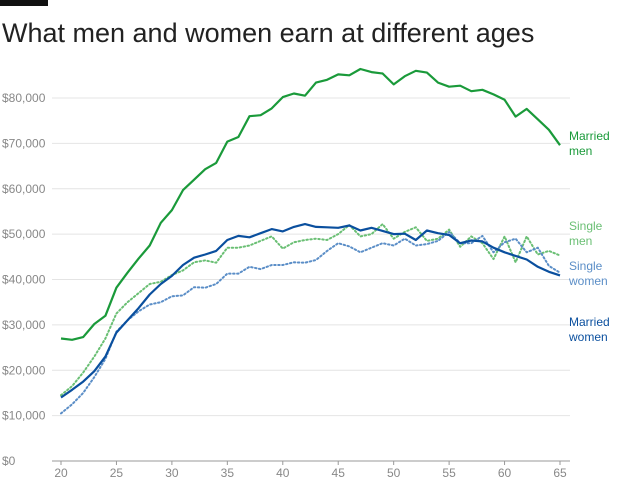 This screenshot has height=500, width=620. Describe the element at coordinates (228, 473) in the screenshot. I see `x-tick-label: 35` at that location.